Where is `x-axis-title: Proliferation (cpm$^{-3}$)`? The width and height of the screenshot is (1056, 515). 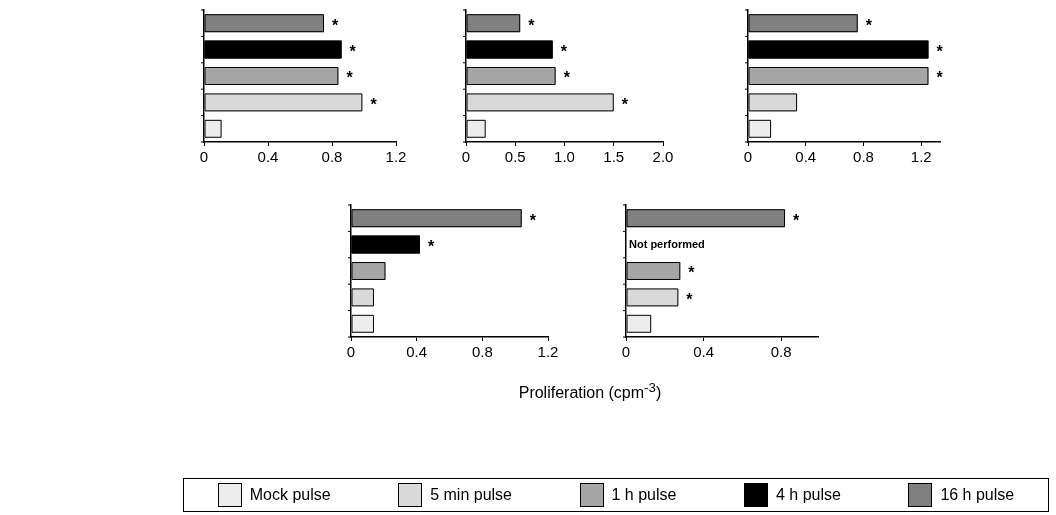
x-axis-title: Proliferation (cpm$^{-3}$) is located at coordinates (590, 391).